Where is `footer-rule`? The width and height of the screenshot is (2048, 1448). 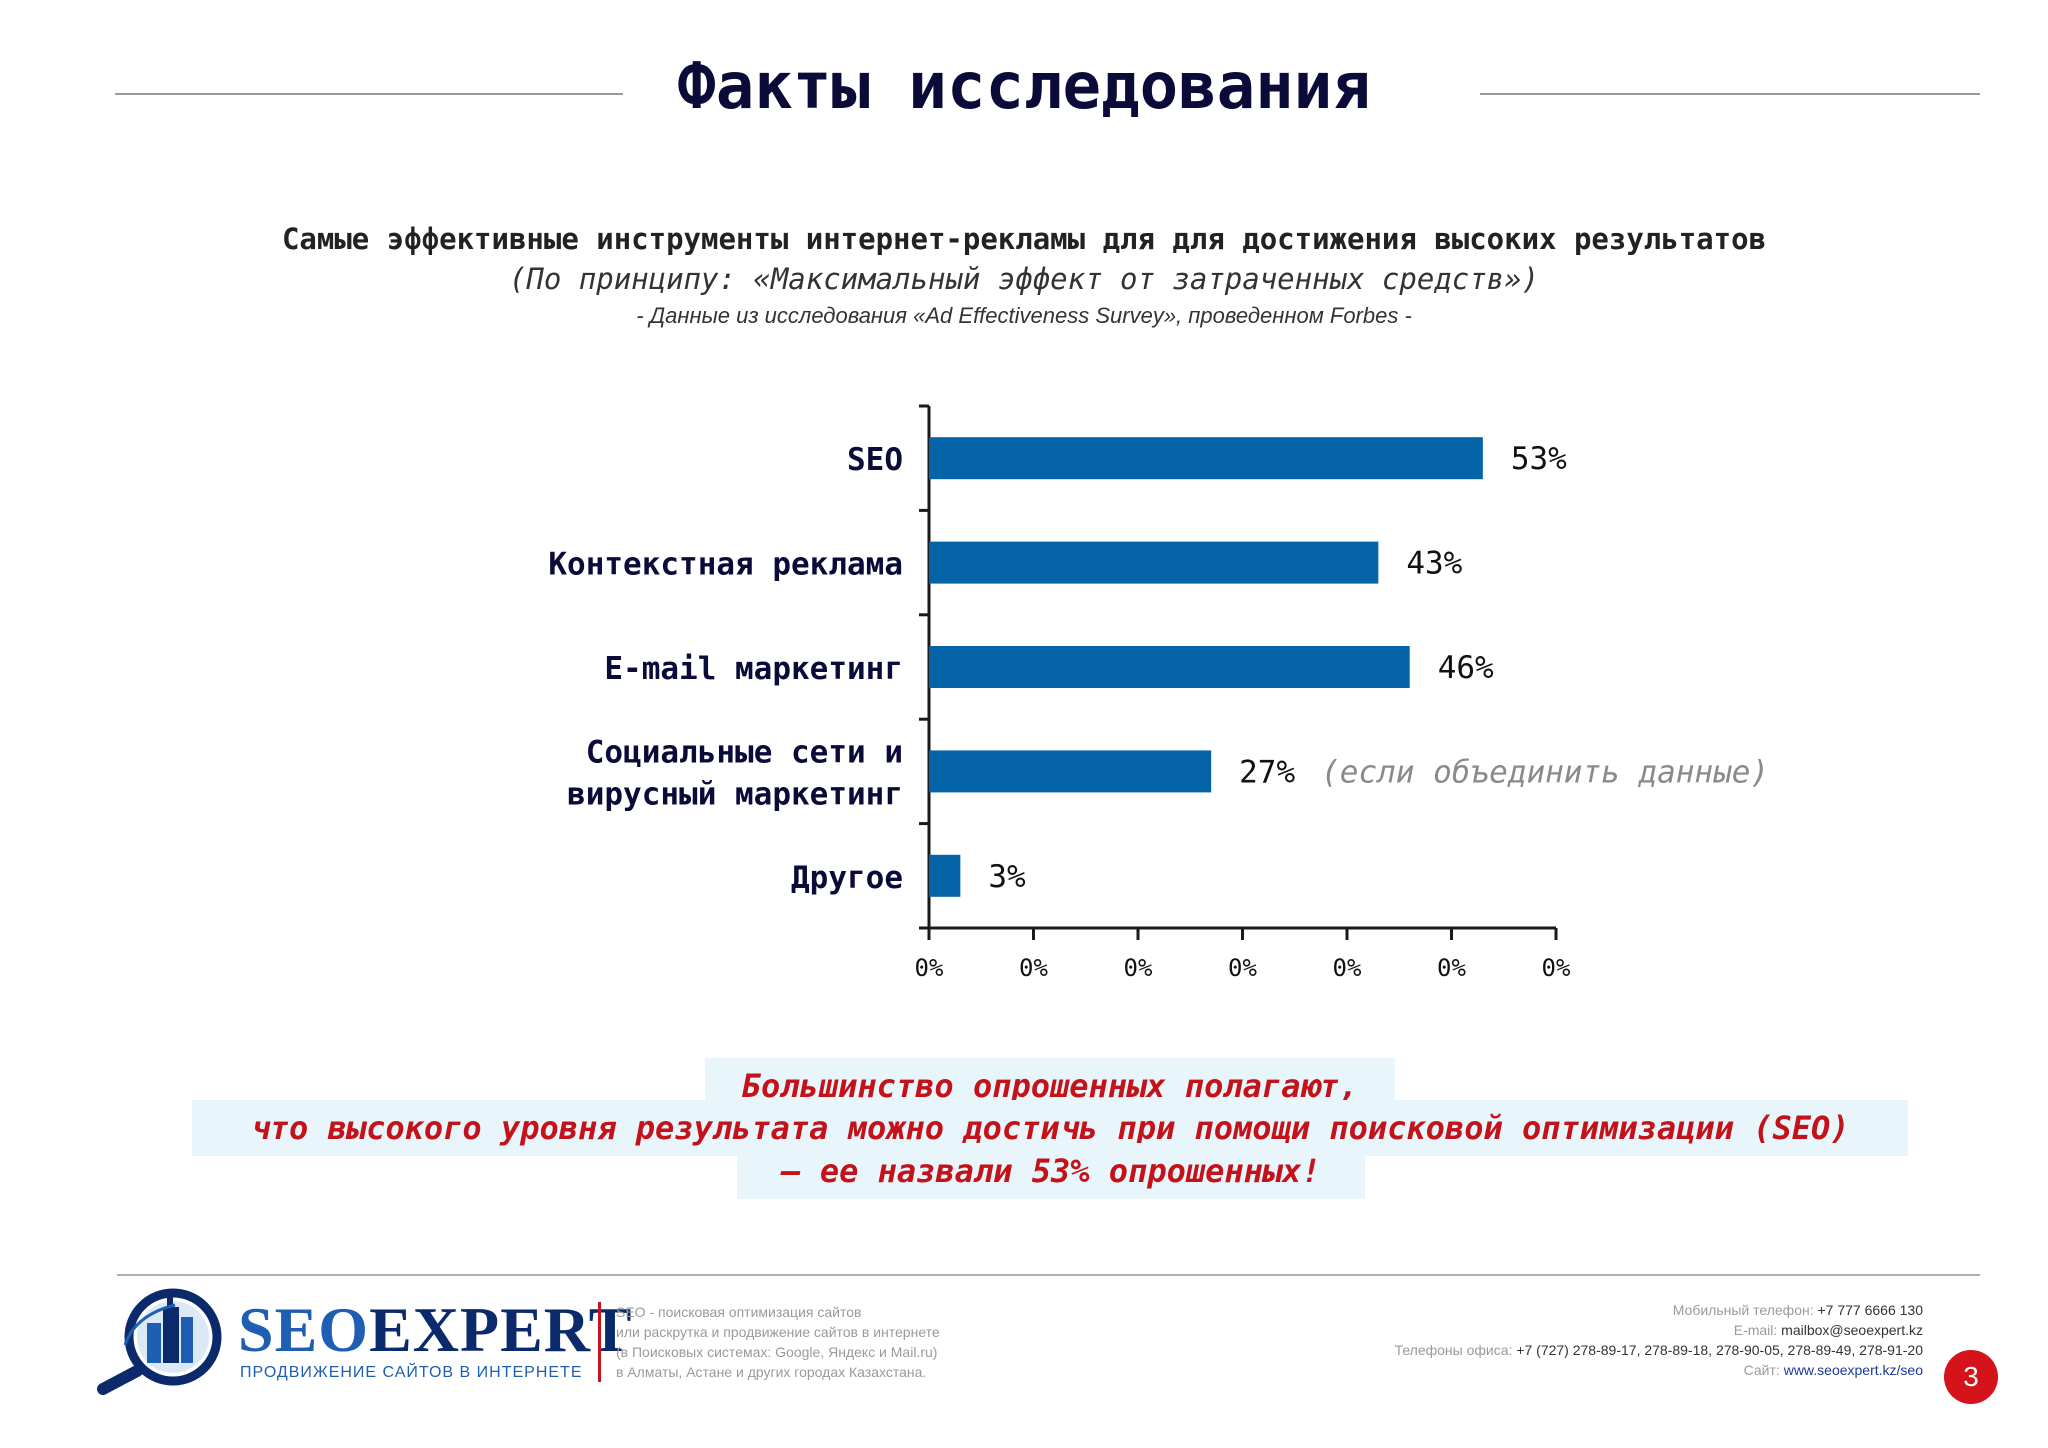
footer-rule is located at coordinates (1048, 1275).